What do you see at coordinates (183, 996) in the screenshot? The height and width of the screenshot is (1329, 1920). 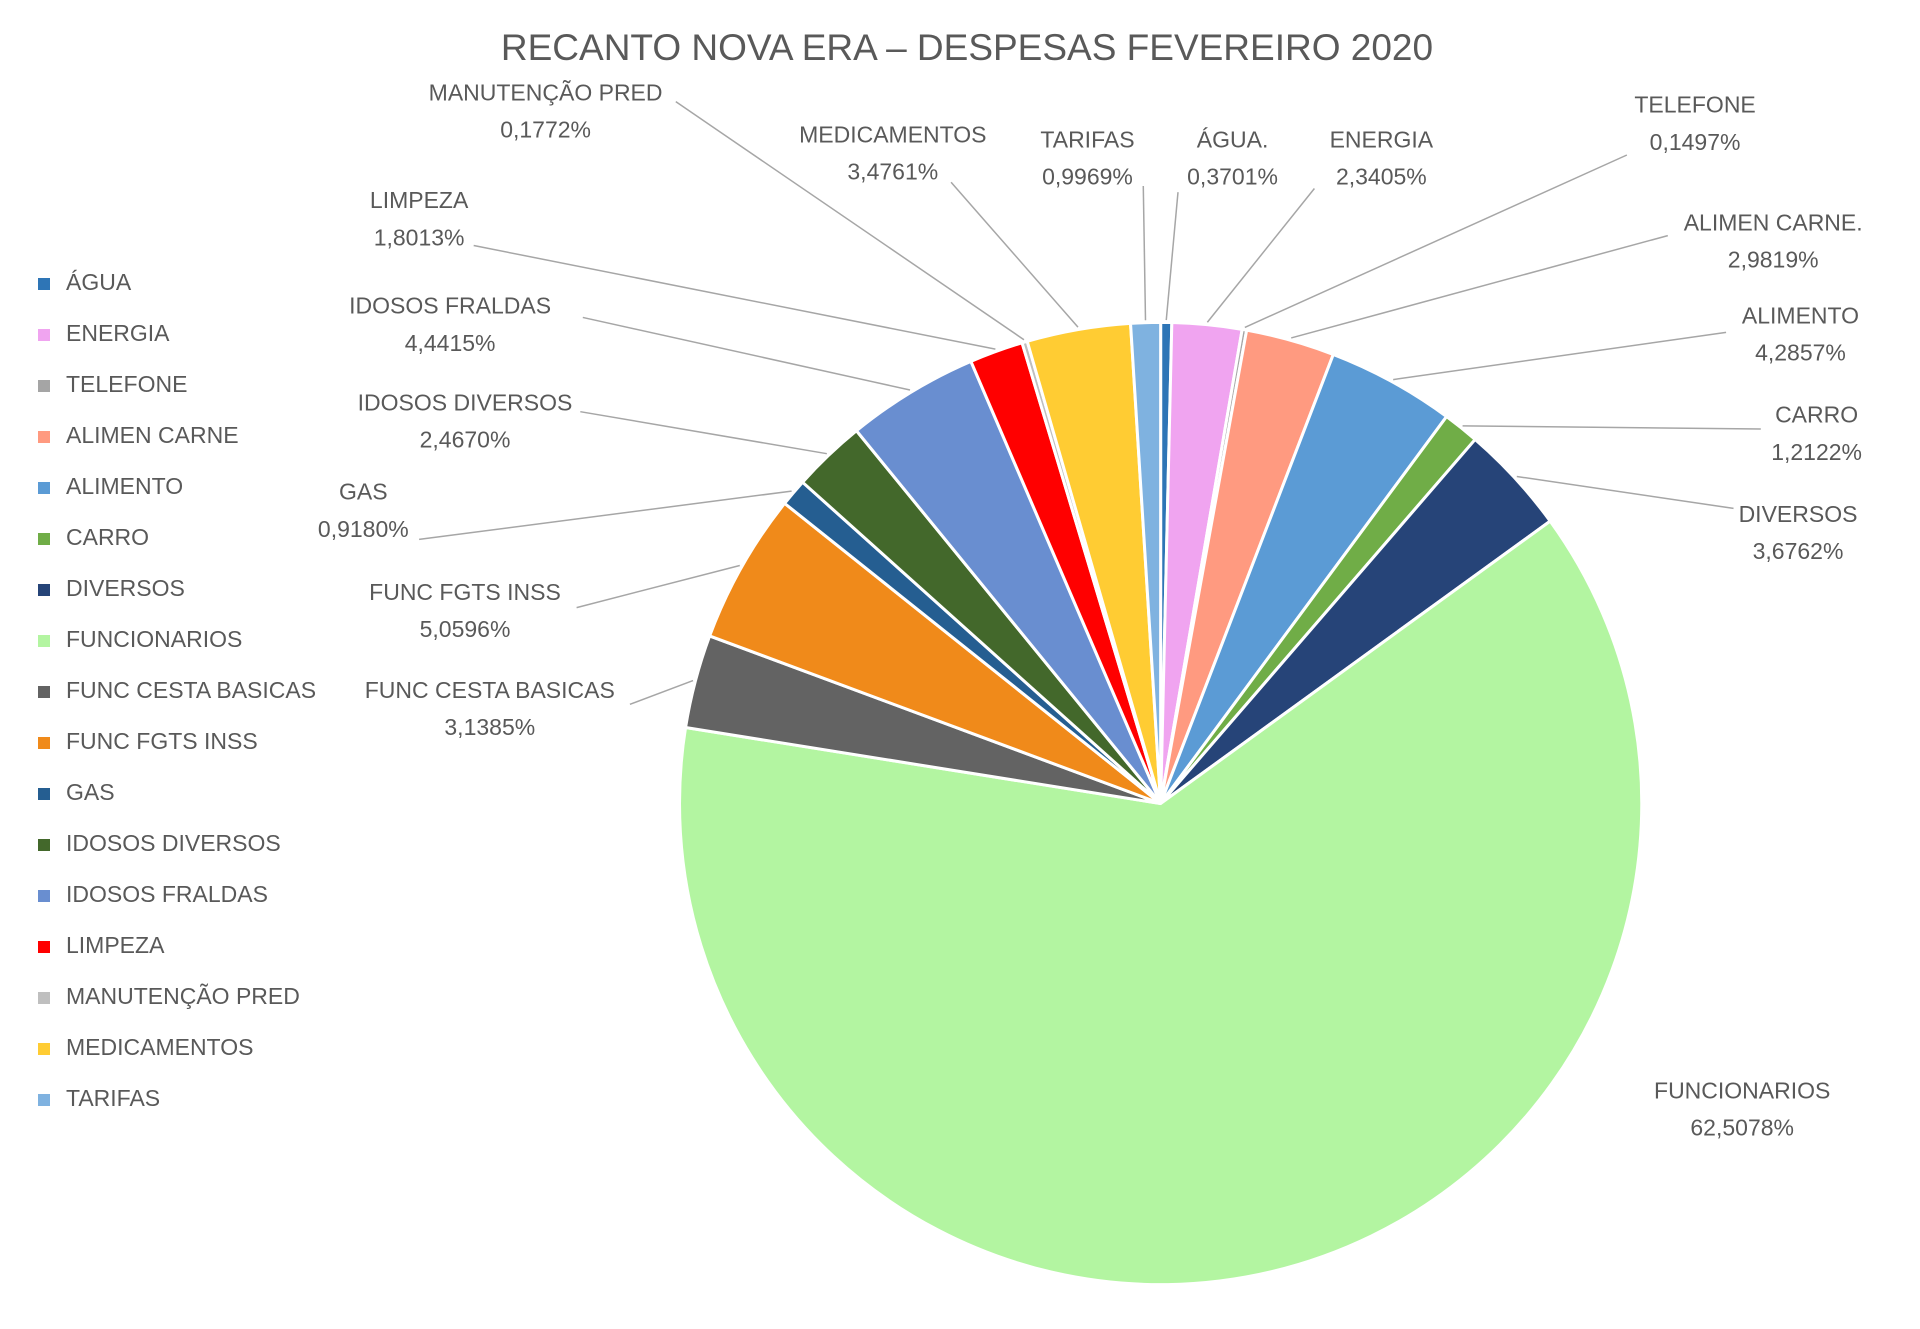 I see `legend-label: MANUTENÇÃO PRED` at bounding box center [183, 996].